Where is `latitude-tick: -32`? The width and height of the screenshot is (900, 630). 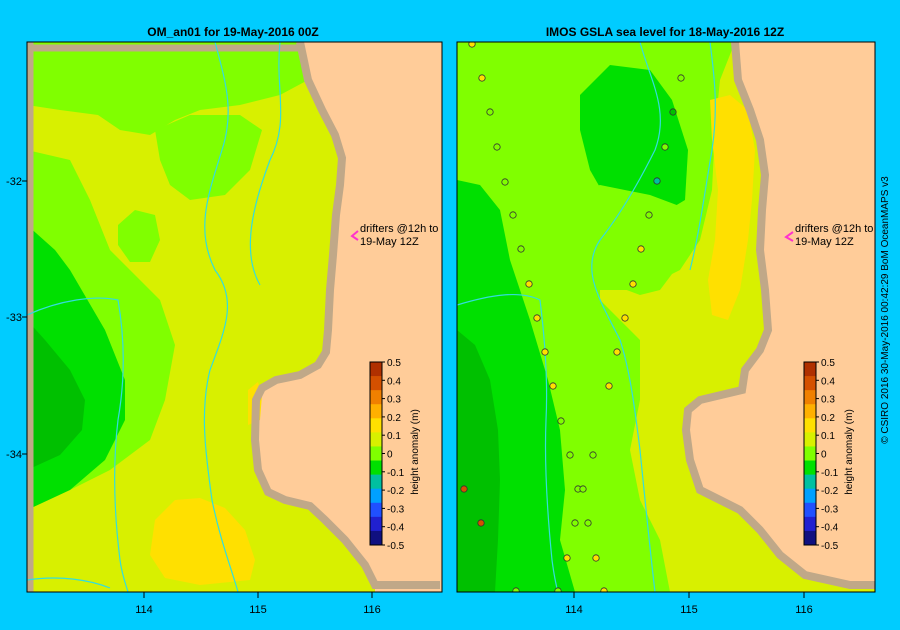
latitude-tick: -32 is located at coordinates (14, 182).